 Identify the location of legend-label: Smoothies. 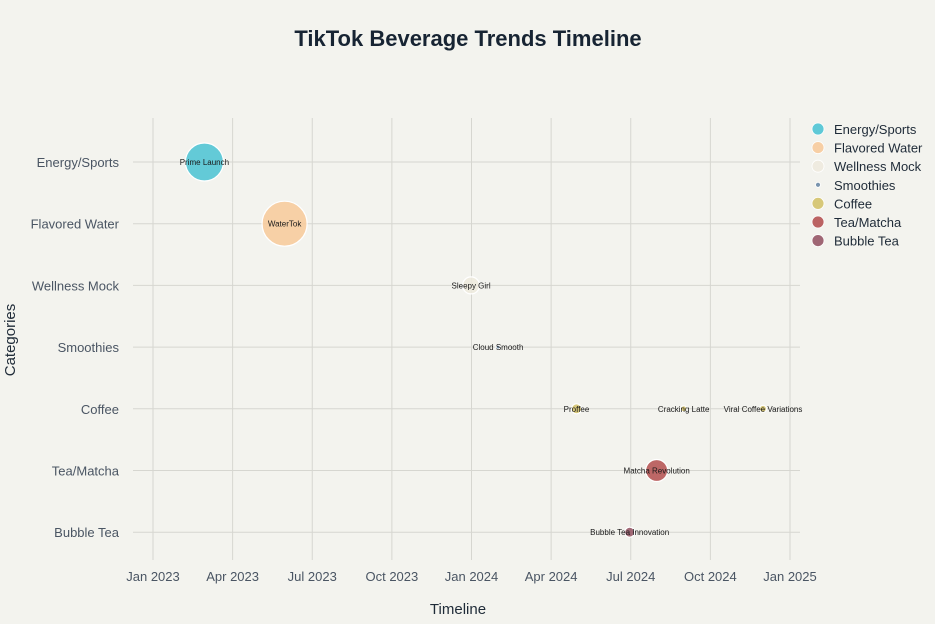
(865, 185).